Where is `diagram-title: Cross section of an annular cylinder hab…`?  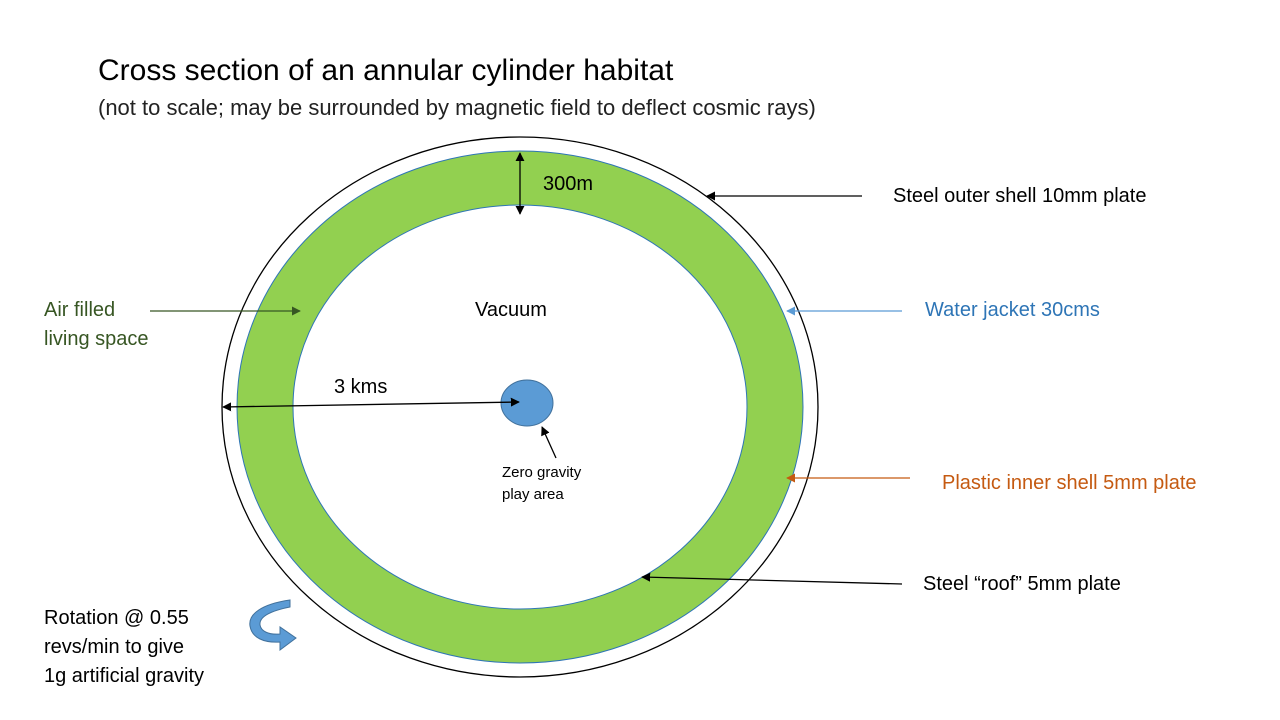 diagram-title: Cross section of an annular cylinder hab… is located at coordinates (386, 70).